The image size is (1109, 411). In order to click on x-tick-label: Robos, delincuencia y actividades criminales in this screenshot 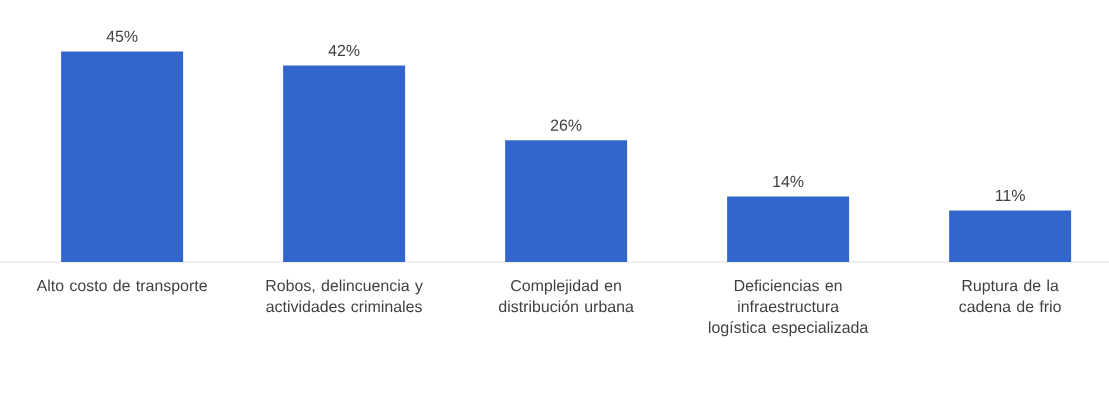, I will do `click(344, 296)`.